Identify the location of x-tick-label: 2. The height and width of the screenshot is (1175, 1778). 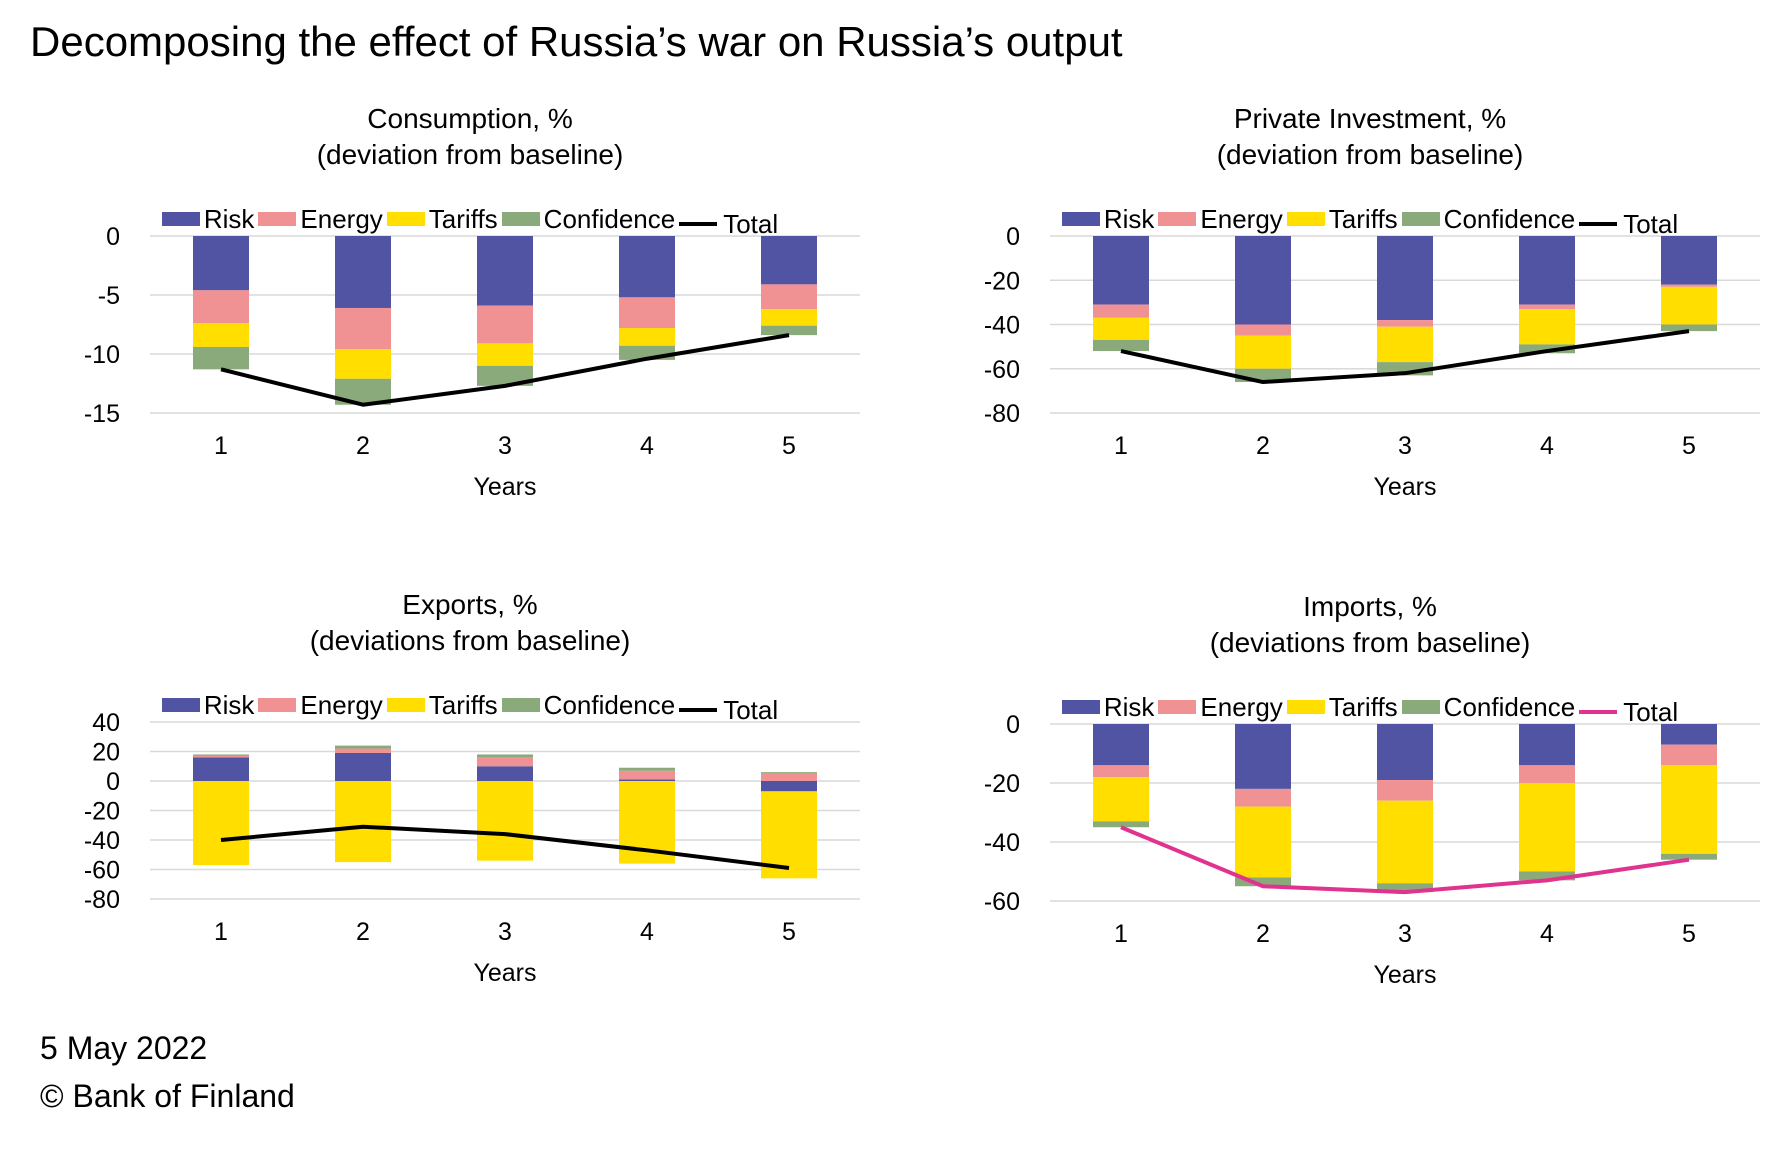
(363, 446).